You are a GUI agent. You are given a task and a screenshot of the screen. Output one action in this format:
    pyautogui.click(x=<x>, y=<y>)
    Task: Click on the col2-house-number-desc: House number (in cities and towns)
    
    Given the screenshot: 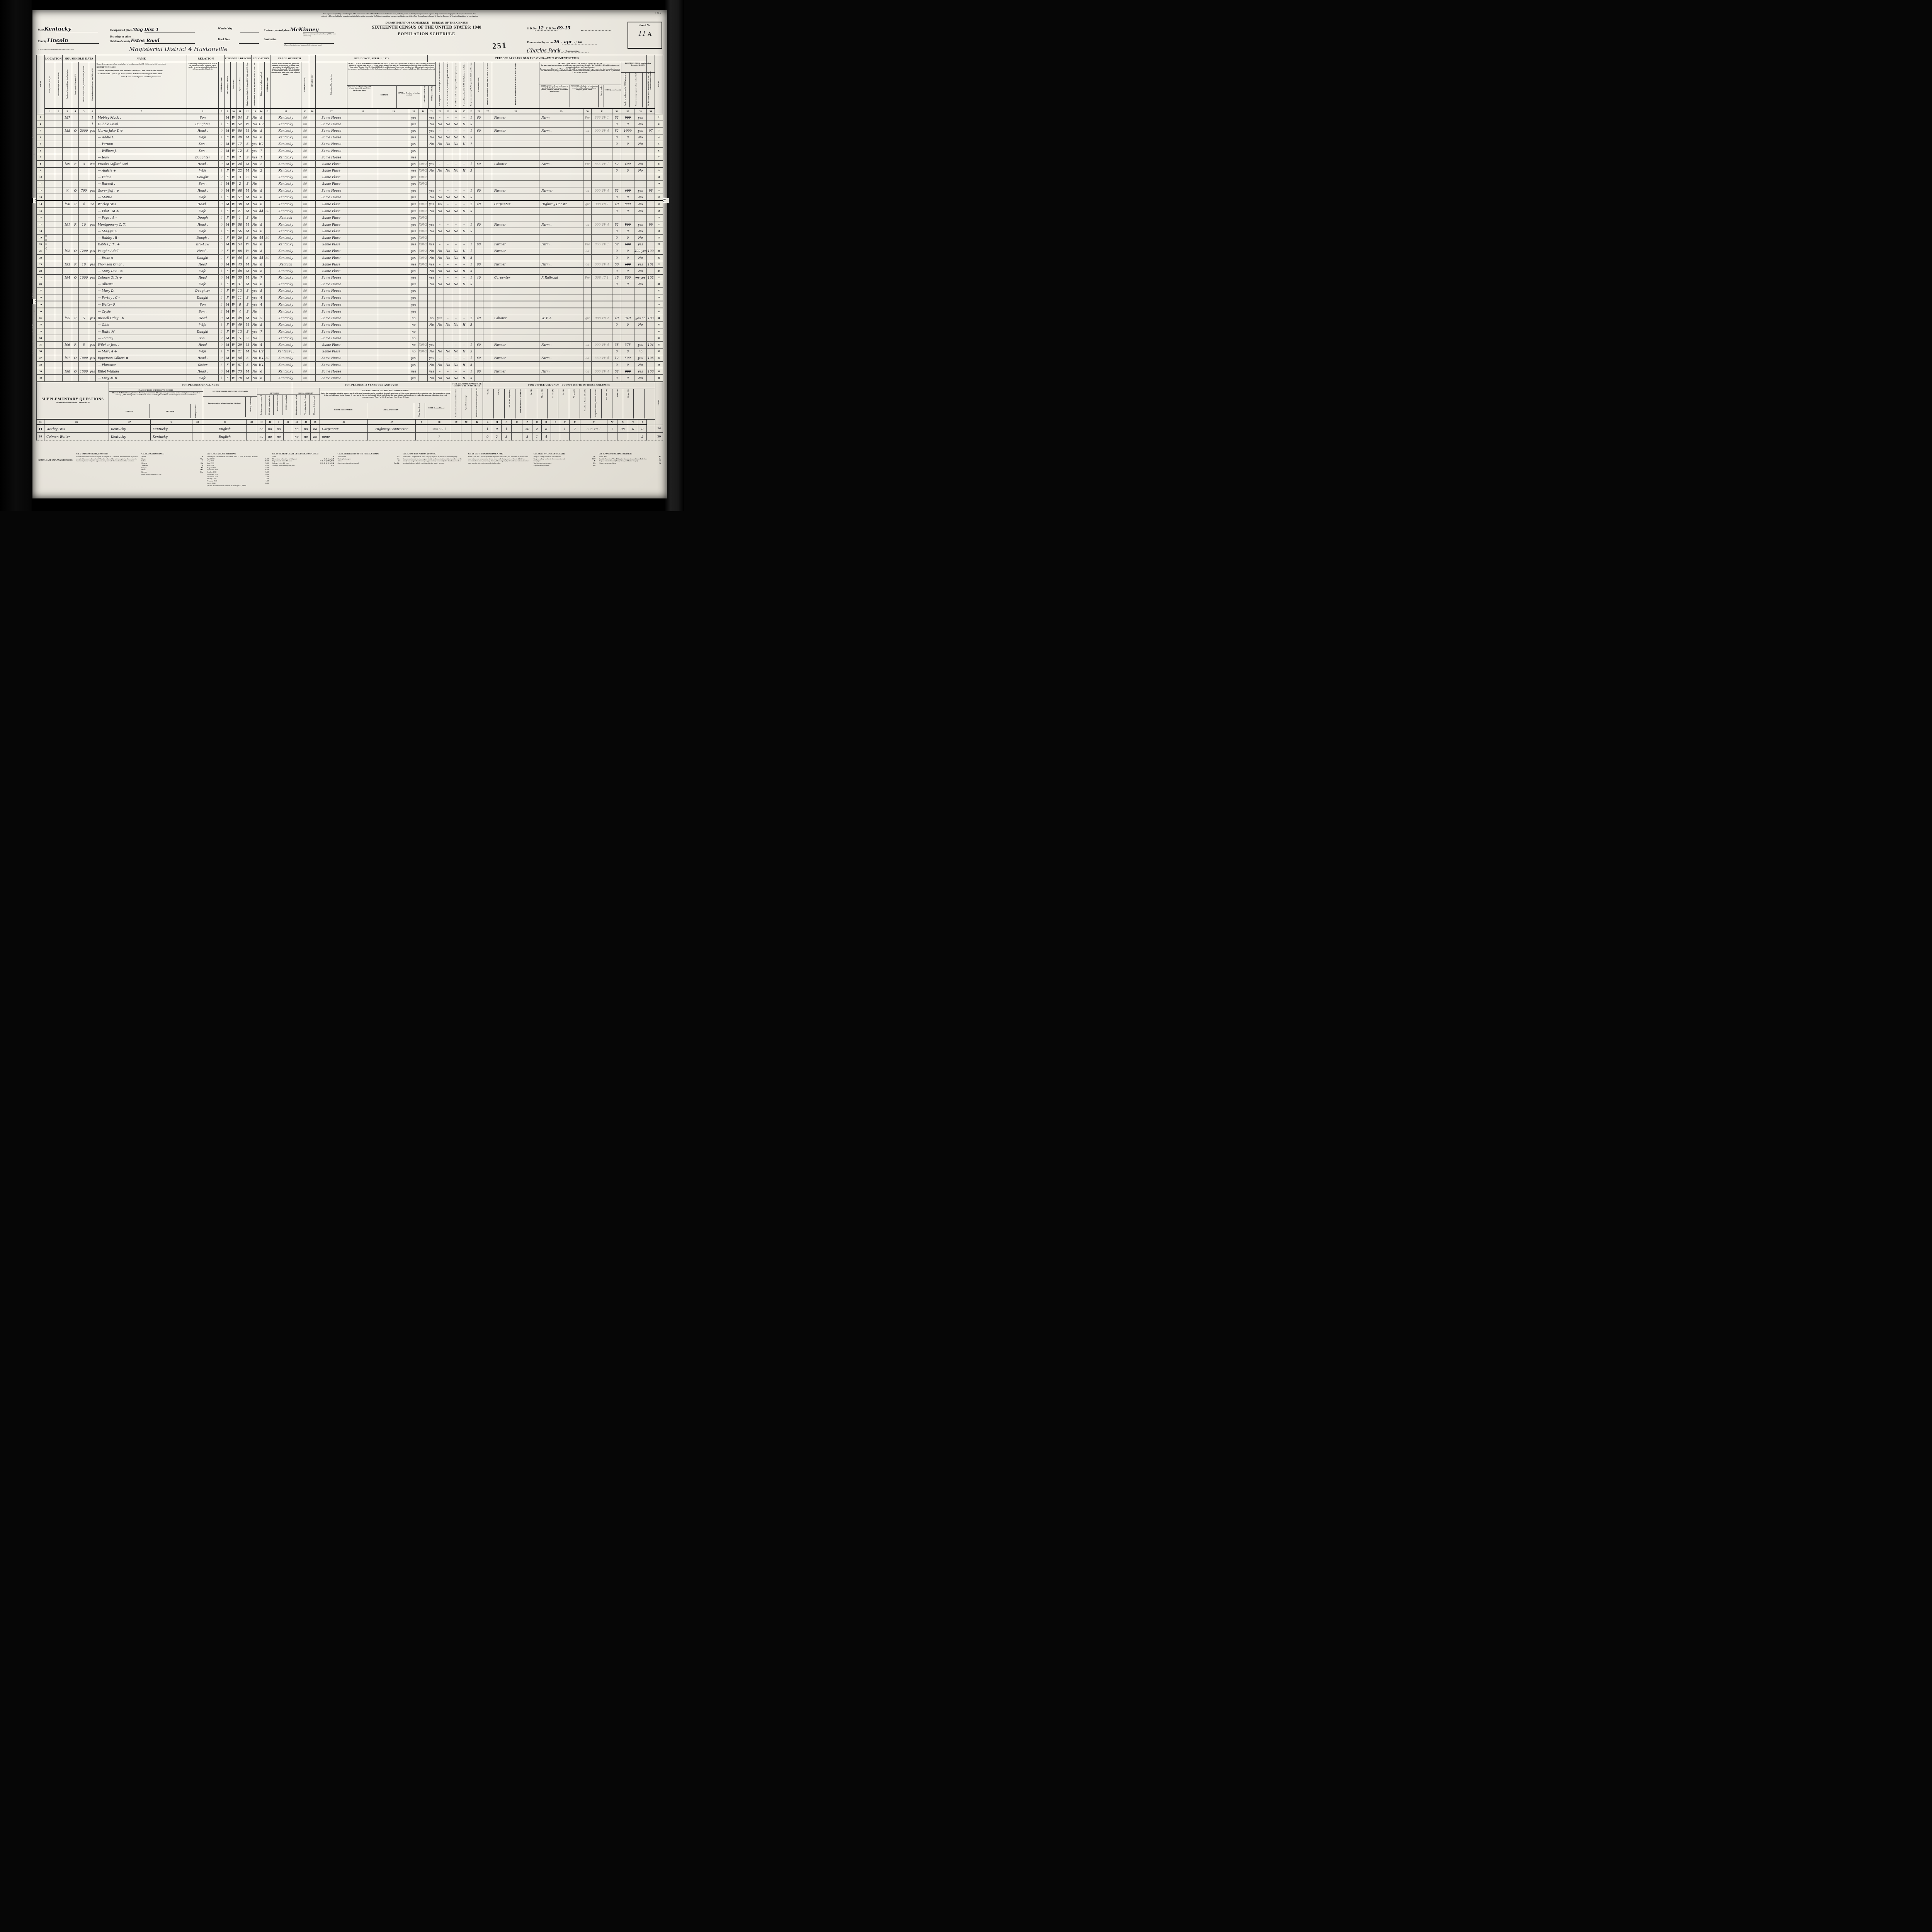 What is the action you would take?
    pyautogui.click(x=59, y=85)
    